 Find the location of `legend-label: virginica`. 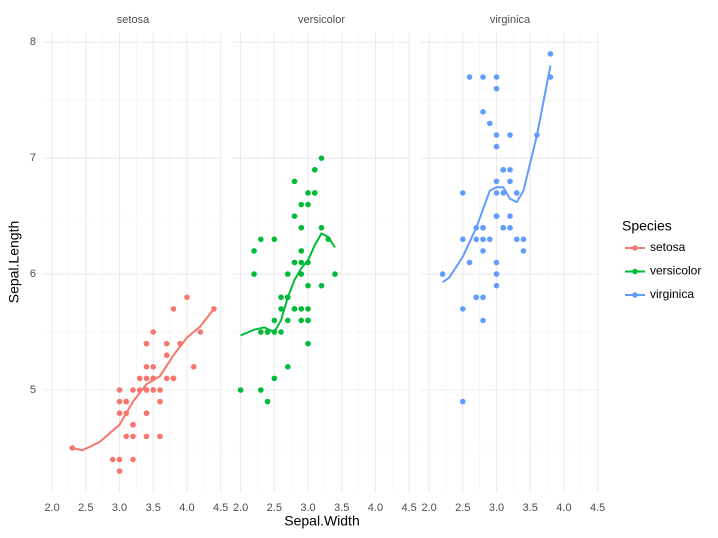

legend-label: virginica is located at coordinates (672, 294).